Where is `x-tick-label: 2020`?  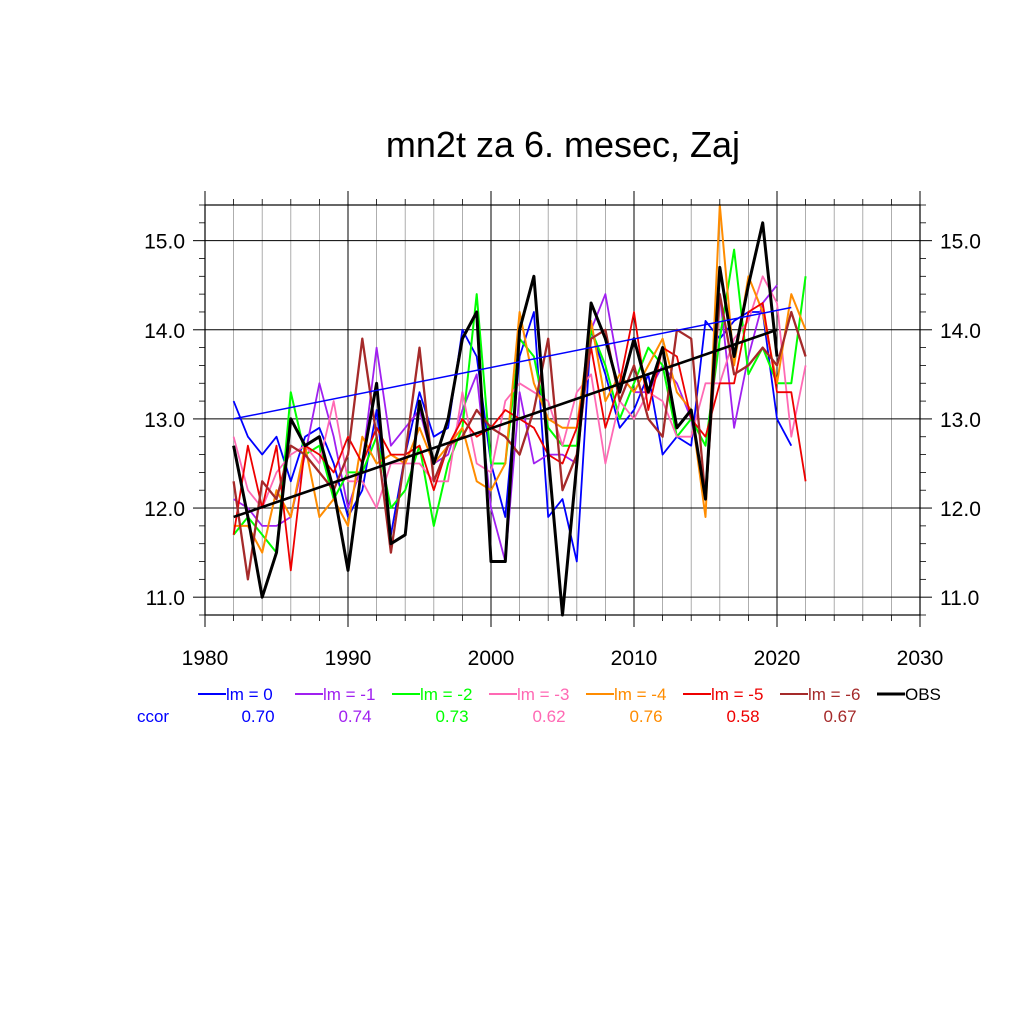 x-tick-label: 2020 is located at coordinates (777, 658).